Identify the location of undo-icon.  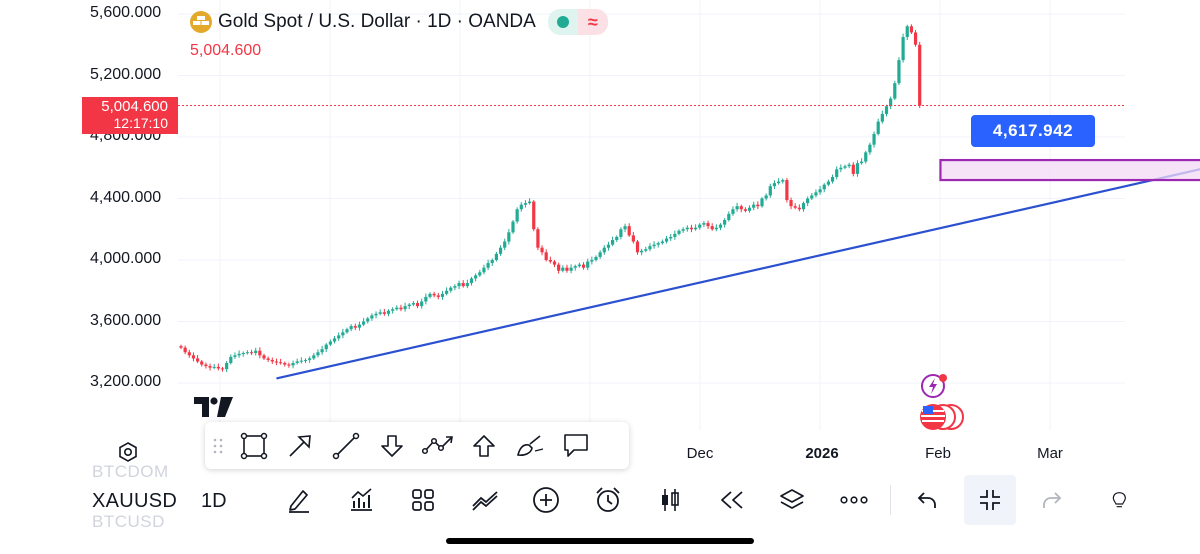
(927, 500).